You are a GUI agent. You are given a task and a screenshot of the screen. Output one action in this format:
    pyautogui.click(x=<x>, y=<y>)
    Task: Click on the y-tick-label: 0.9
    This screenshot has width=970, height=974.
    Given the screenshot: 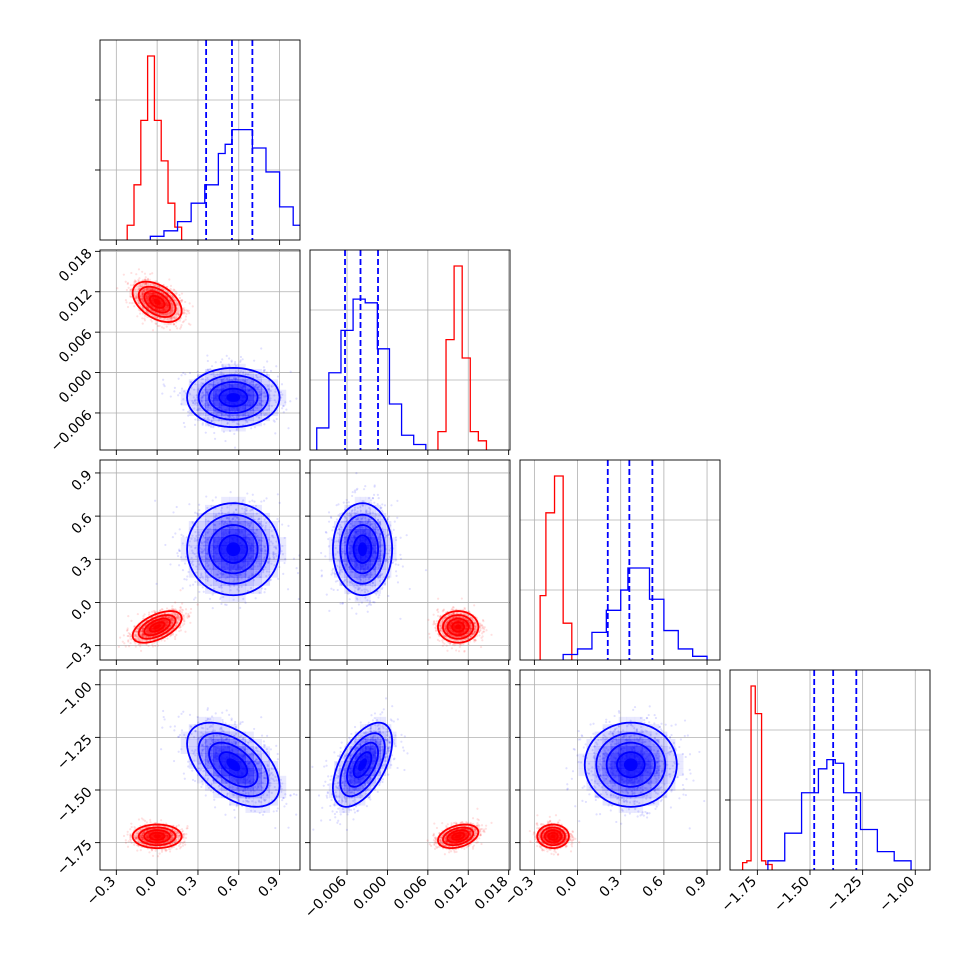 What is the action you would take?
    pyautogui.click(x=82, y=480)
    